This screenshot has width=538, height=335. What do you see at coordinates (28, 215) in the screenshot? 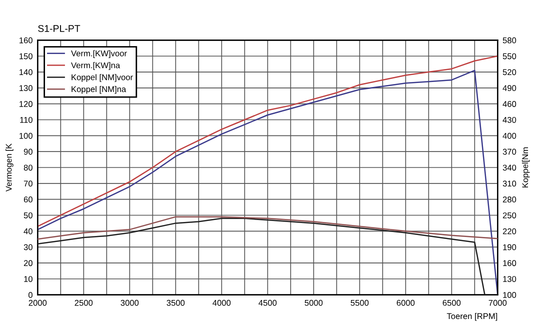
I see `y-tick-label: 50` at bounding box center [28, 215].